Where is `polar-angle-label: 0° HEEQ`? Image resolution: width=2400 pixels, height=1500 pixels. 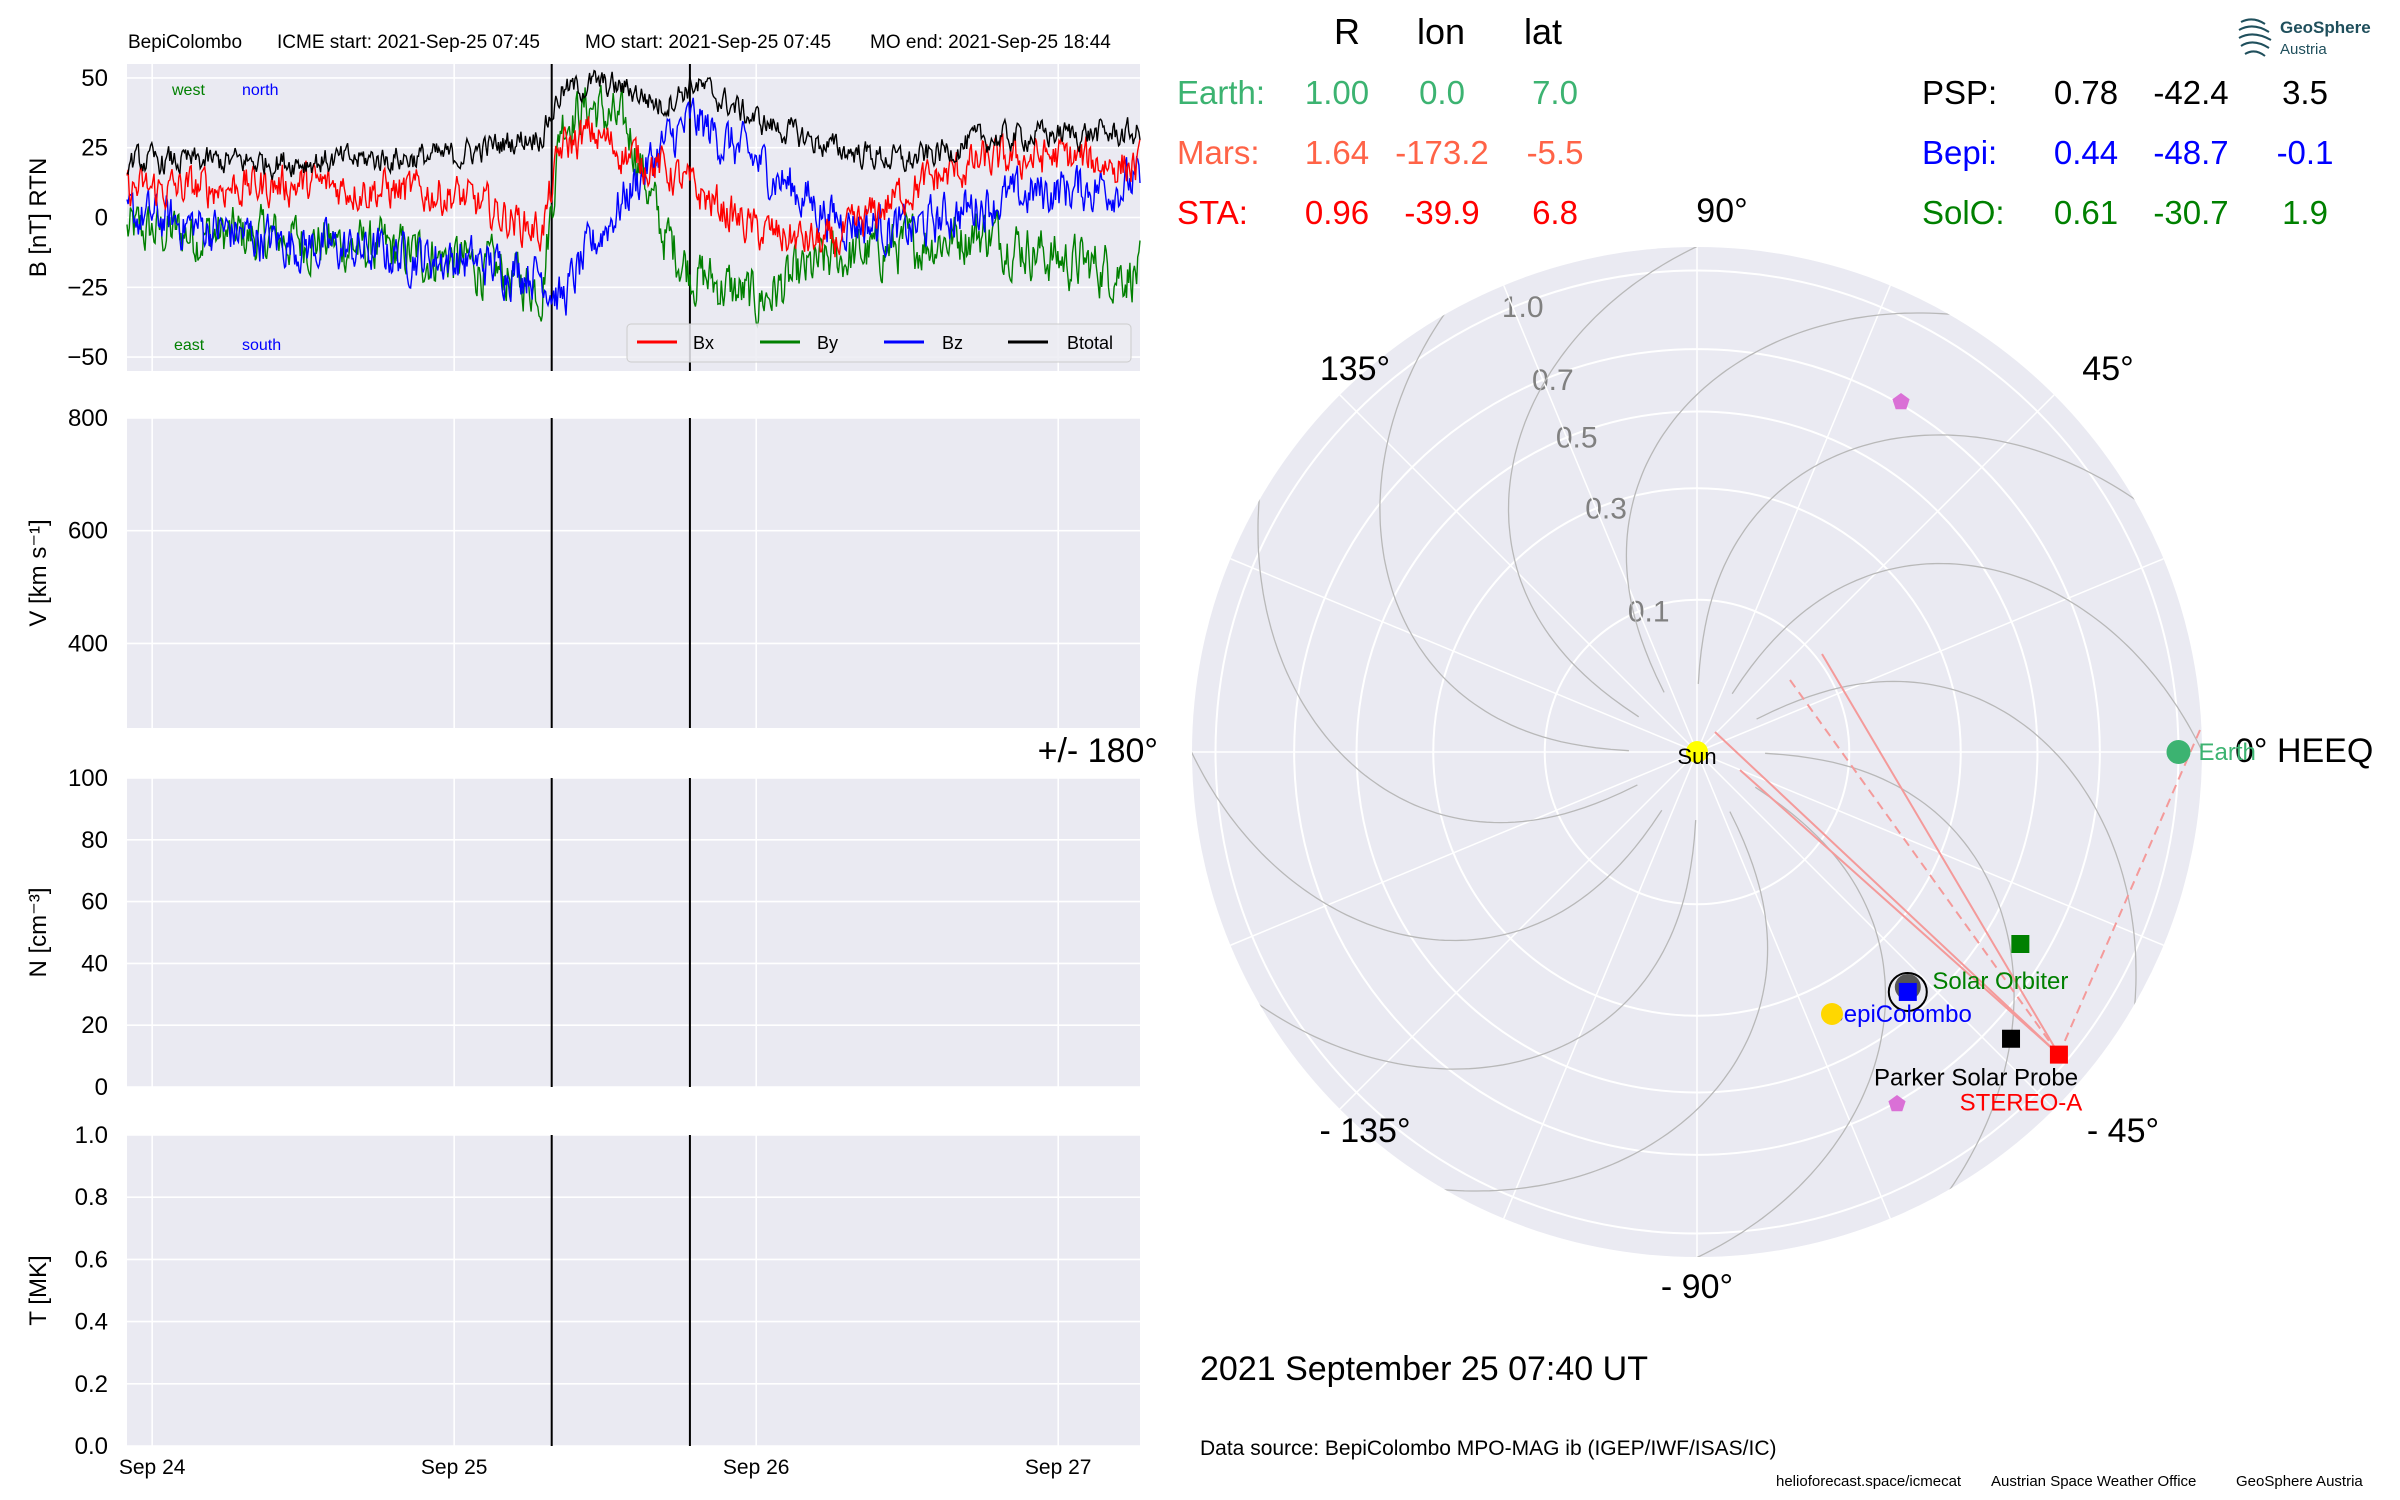
polar-angle-label: 0° HEEQ is located at coordinates (2304, 751).